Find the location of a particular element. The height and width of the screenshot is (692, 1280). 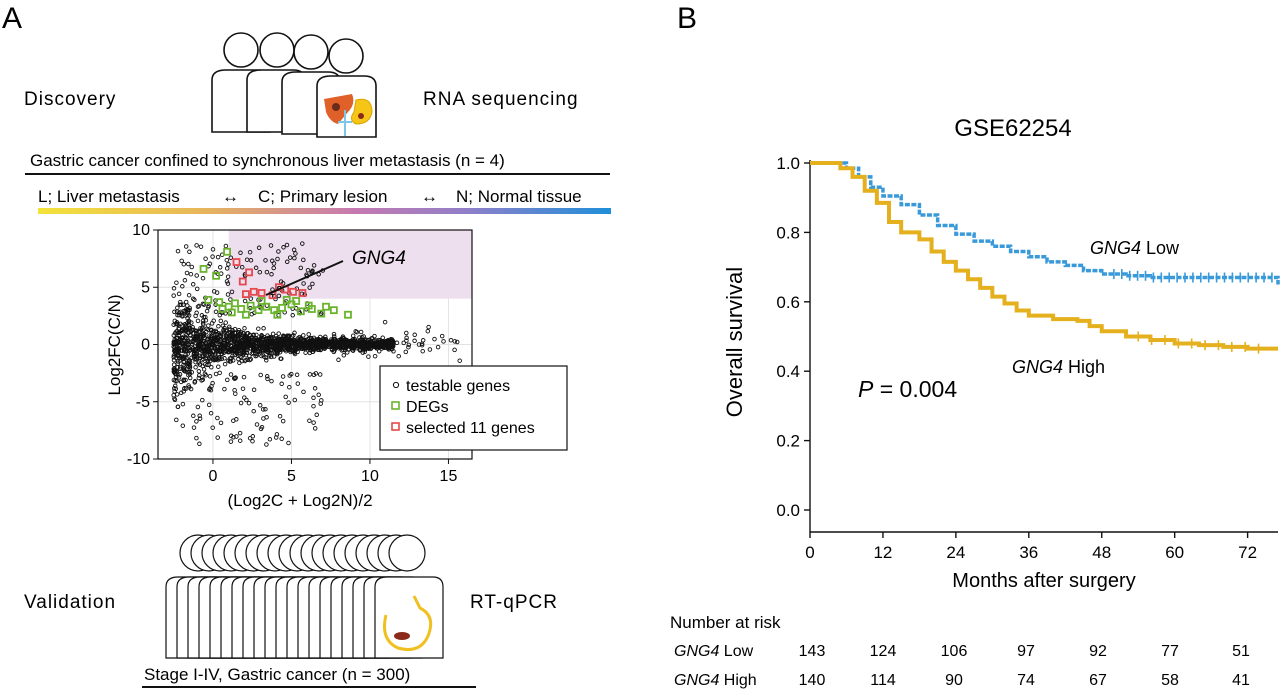

risk-row-low-label: GNG4 Low is located at coordinates (714, 651).